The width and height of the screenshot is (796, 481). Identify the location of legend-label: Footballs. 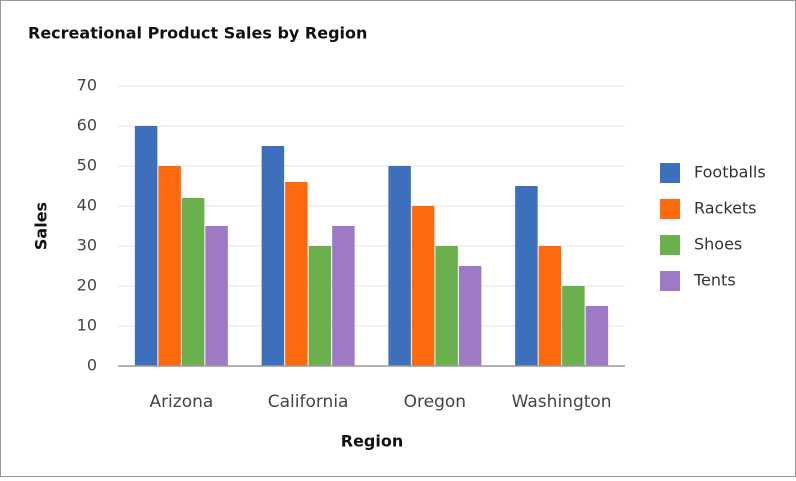
(730, 172).